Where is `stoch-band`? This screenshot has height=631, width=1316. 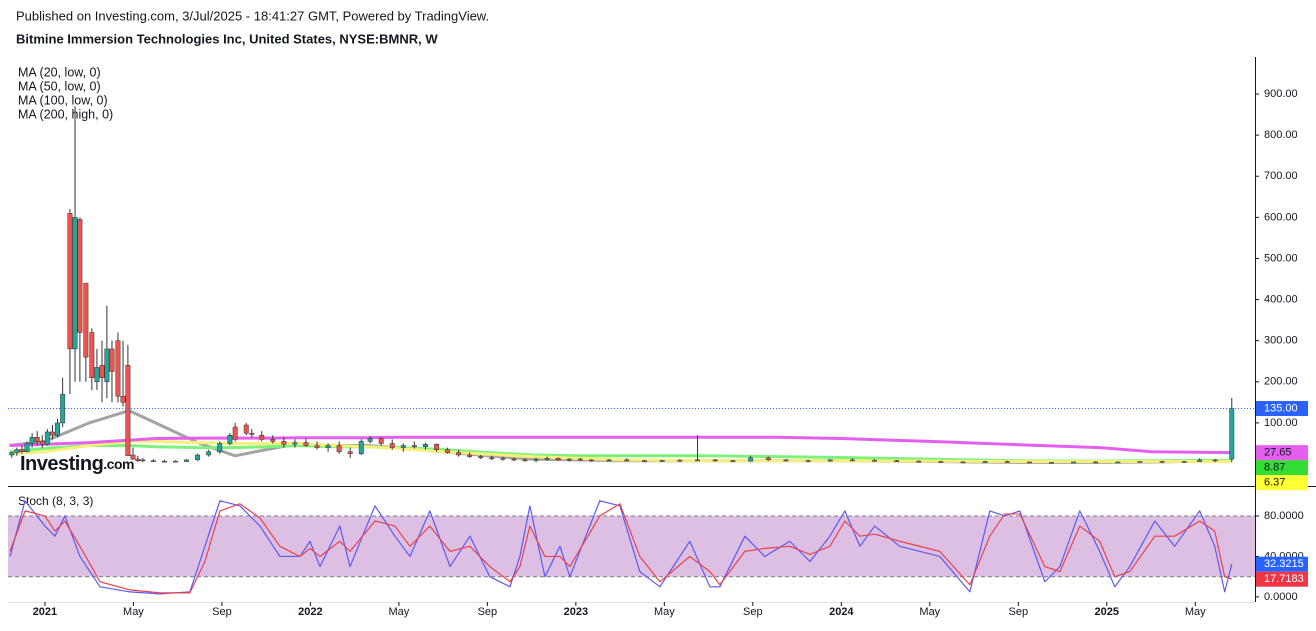 stoch-band is located at coordinates (631, 546).